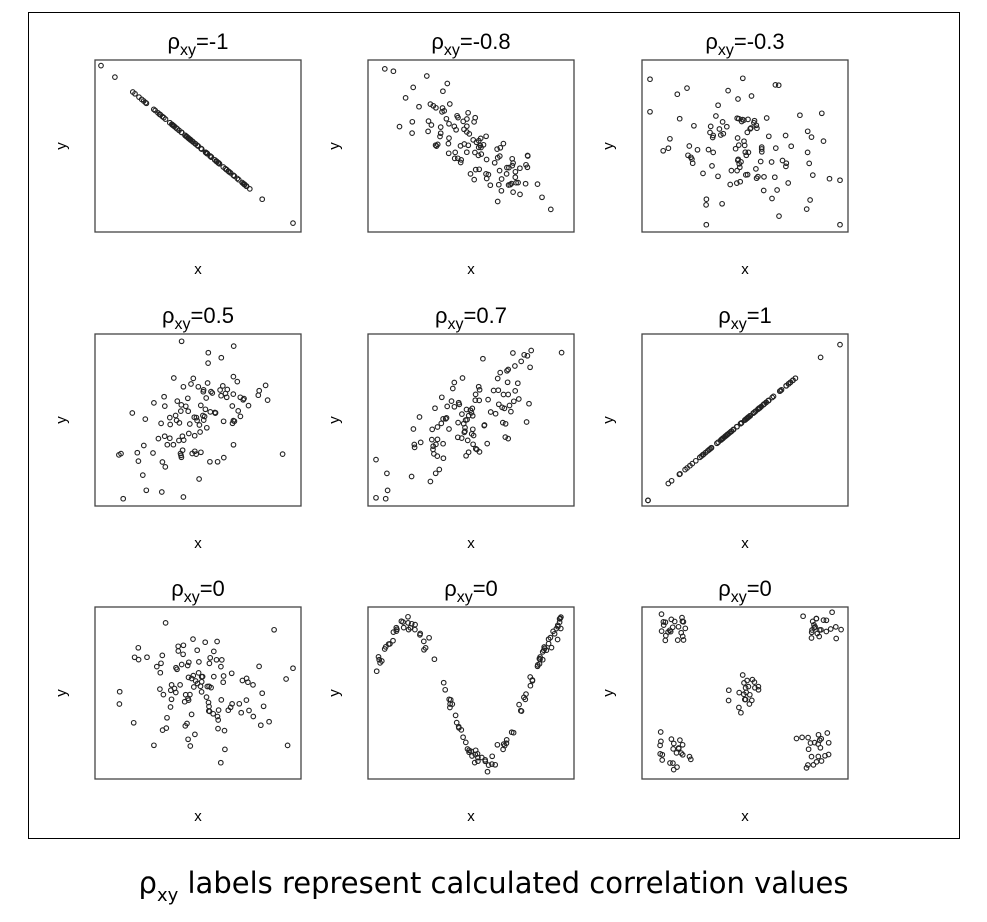 The height and width of the screenshot is (922, 987). I want to click on title-subscript: xy, so click(739, 324).